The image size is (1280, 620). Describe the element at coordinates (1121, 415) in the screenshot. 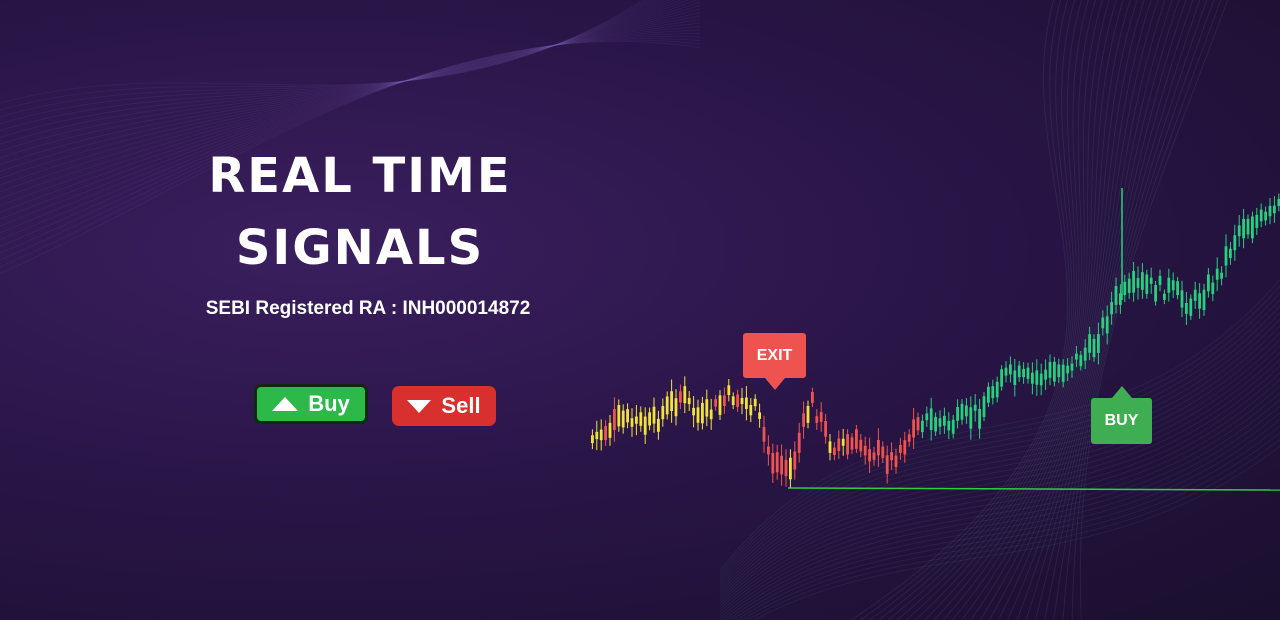

I see `buy-signal-tag: BUY` at that location.